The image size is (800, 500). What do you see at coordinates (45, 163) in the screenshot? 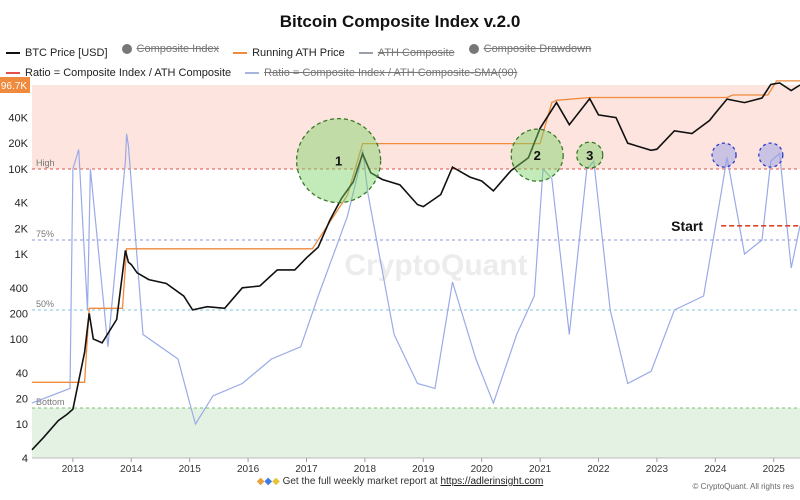
I see `zone-label: High` at bounding box center [45, 163].